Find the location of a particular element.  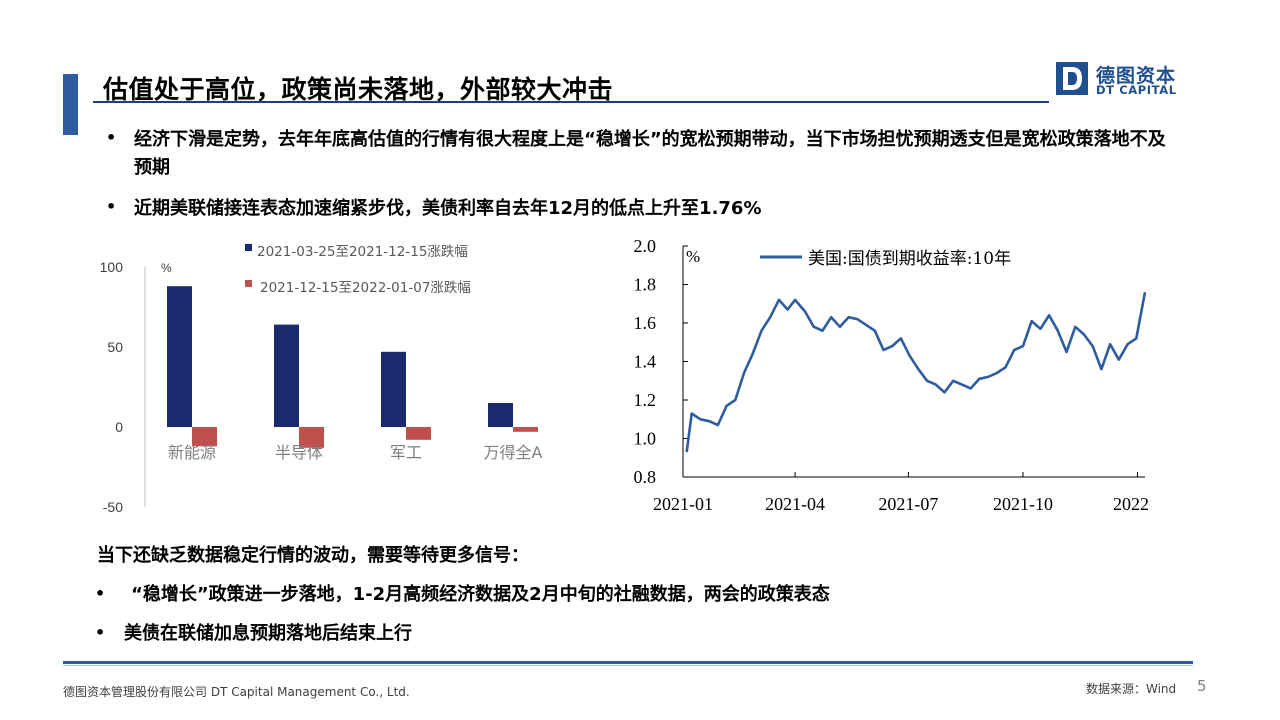

dt-logo-icon is located at coordinates (1072, 78).